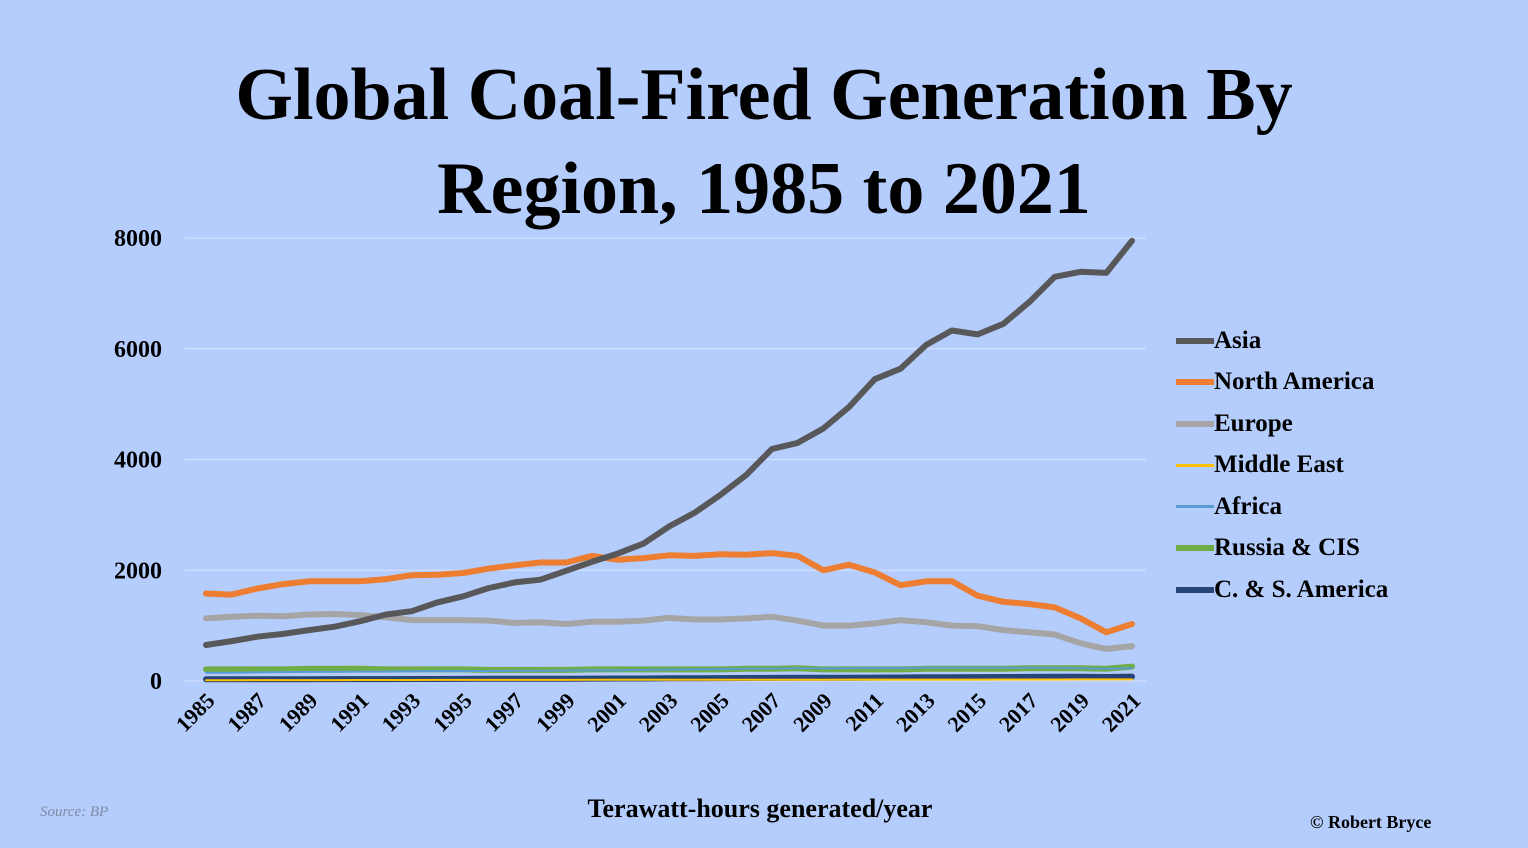 Image resolution: width=1528 pixels, height=848 pixels. Describe the element at coordinates (669, 680) in the screenshot. I see `series-line-middle-east` at that location.